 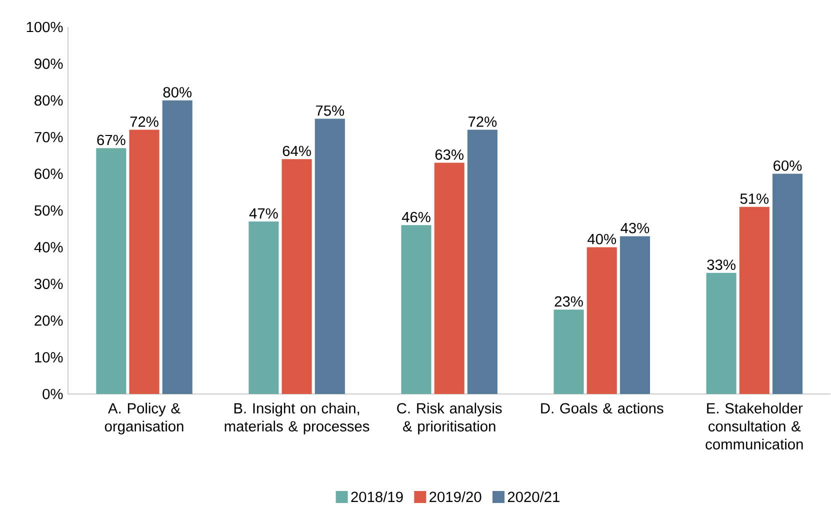 What do you see at coordinates (330, 111) in the screenshot?
I see `data-label: 75%` at bounding box center [330, 111].